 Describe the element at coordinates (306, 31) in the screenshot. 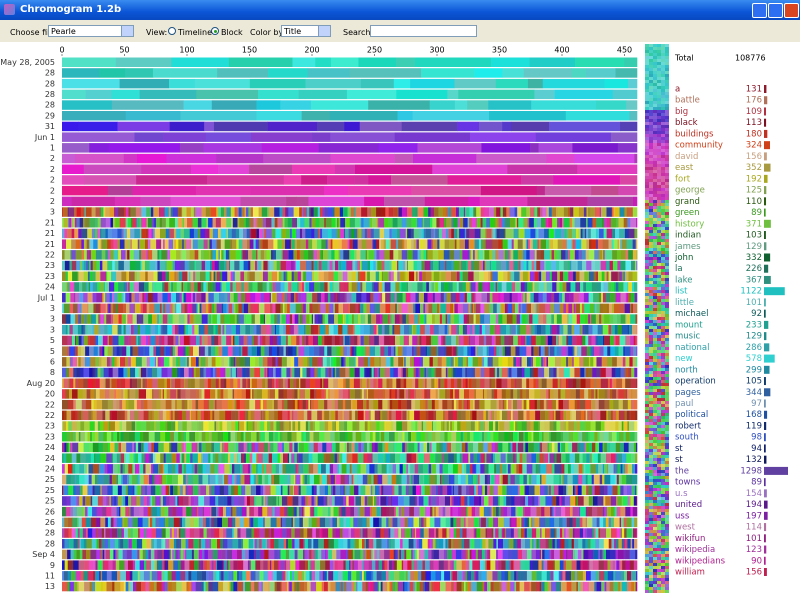

I see `color-select: Title` at that location.